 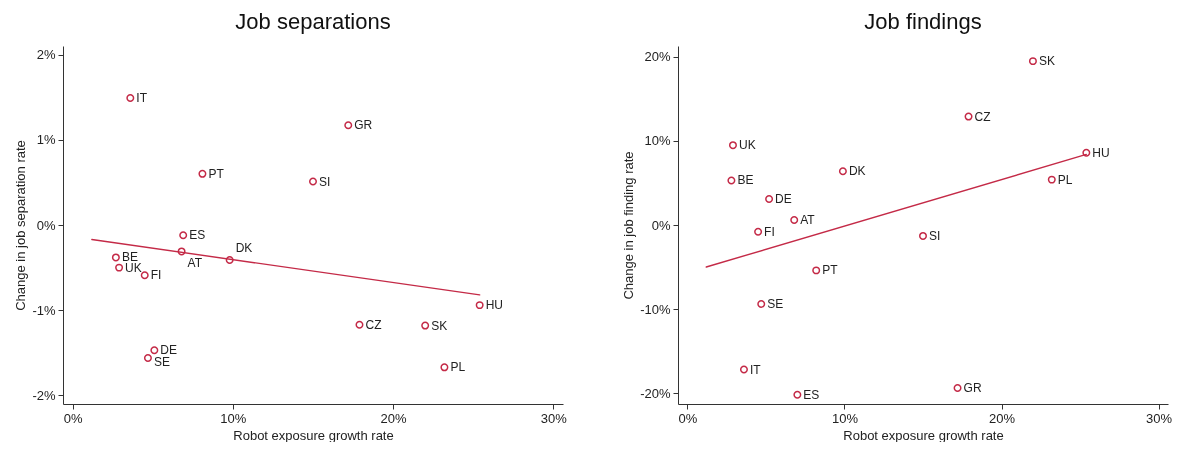 What do you see at coordinates (657, 141) in the screenshot?
I see `y-tick-label: 10%` at bounding box center [657, 141].